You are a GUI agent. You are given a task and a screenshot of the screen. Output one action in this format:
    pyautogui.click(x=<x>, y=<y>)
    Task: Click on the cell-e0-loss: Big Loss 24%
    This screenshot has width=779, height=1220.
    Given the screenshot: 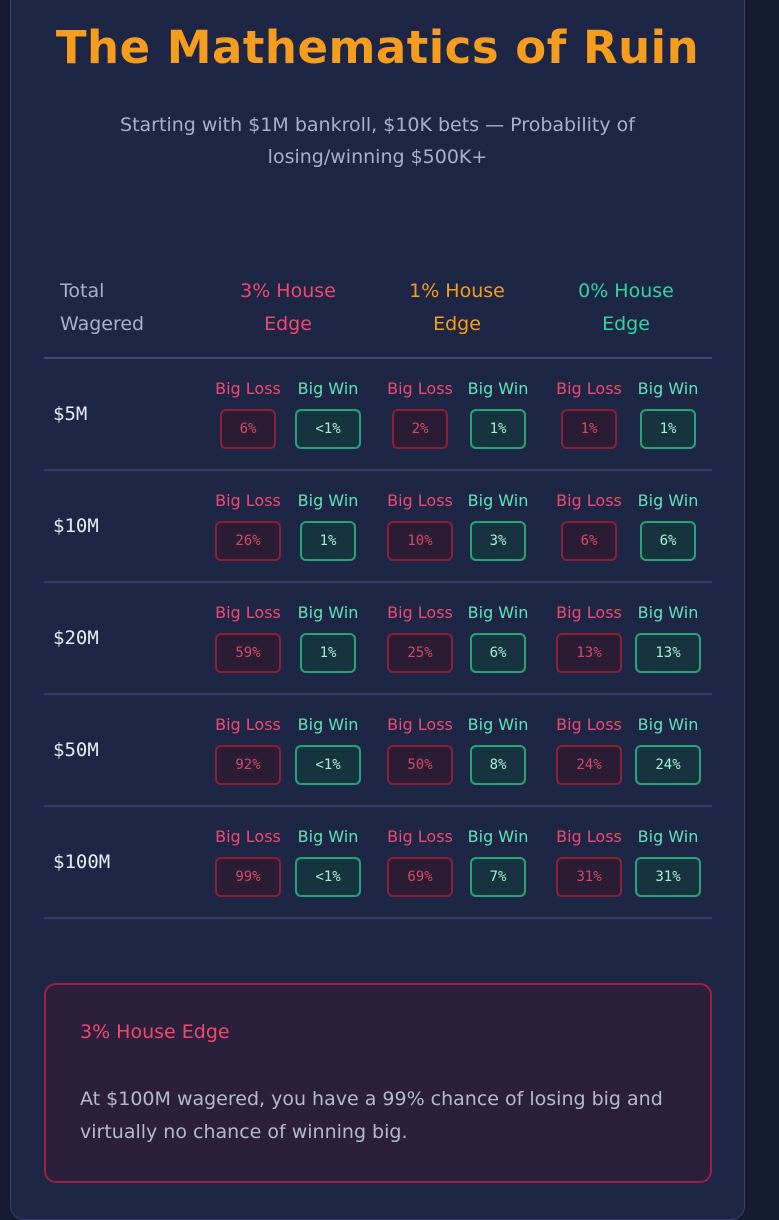 What is the action you would take?
    pyautogui.click(x=589, y=750)
    